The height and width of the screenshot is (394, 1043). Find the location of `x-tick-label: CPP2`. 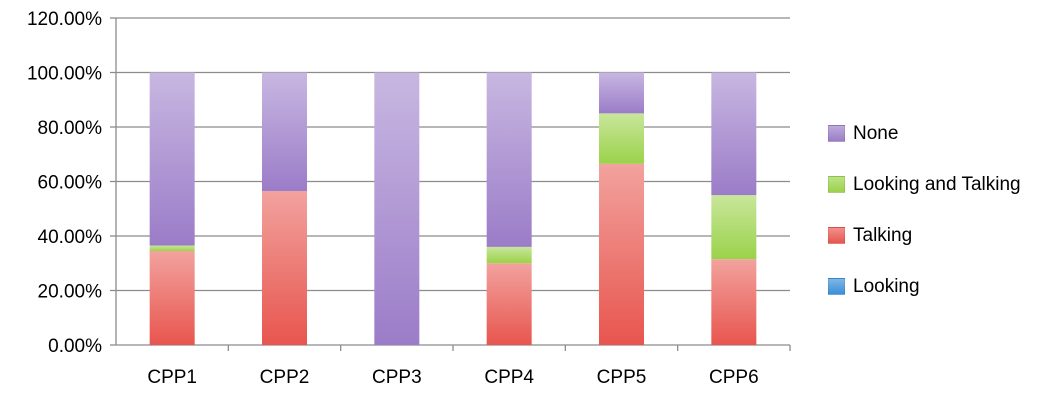

x-tick-label: CPP2 is located at coordinates (285, 377).